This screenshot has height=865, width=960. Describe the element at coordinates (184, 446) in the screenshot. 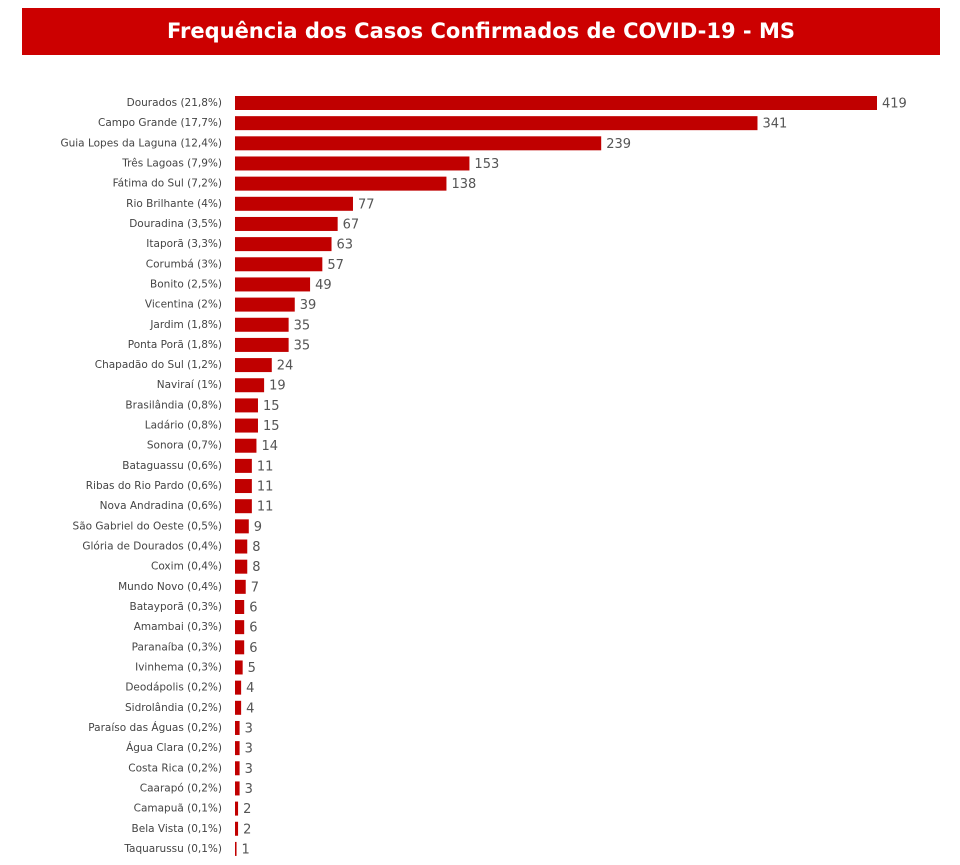

I see `category-label: Sonora (0,7%)` at that location.